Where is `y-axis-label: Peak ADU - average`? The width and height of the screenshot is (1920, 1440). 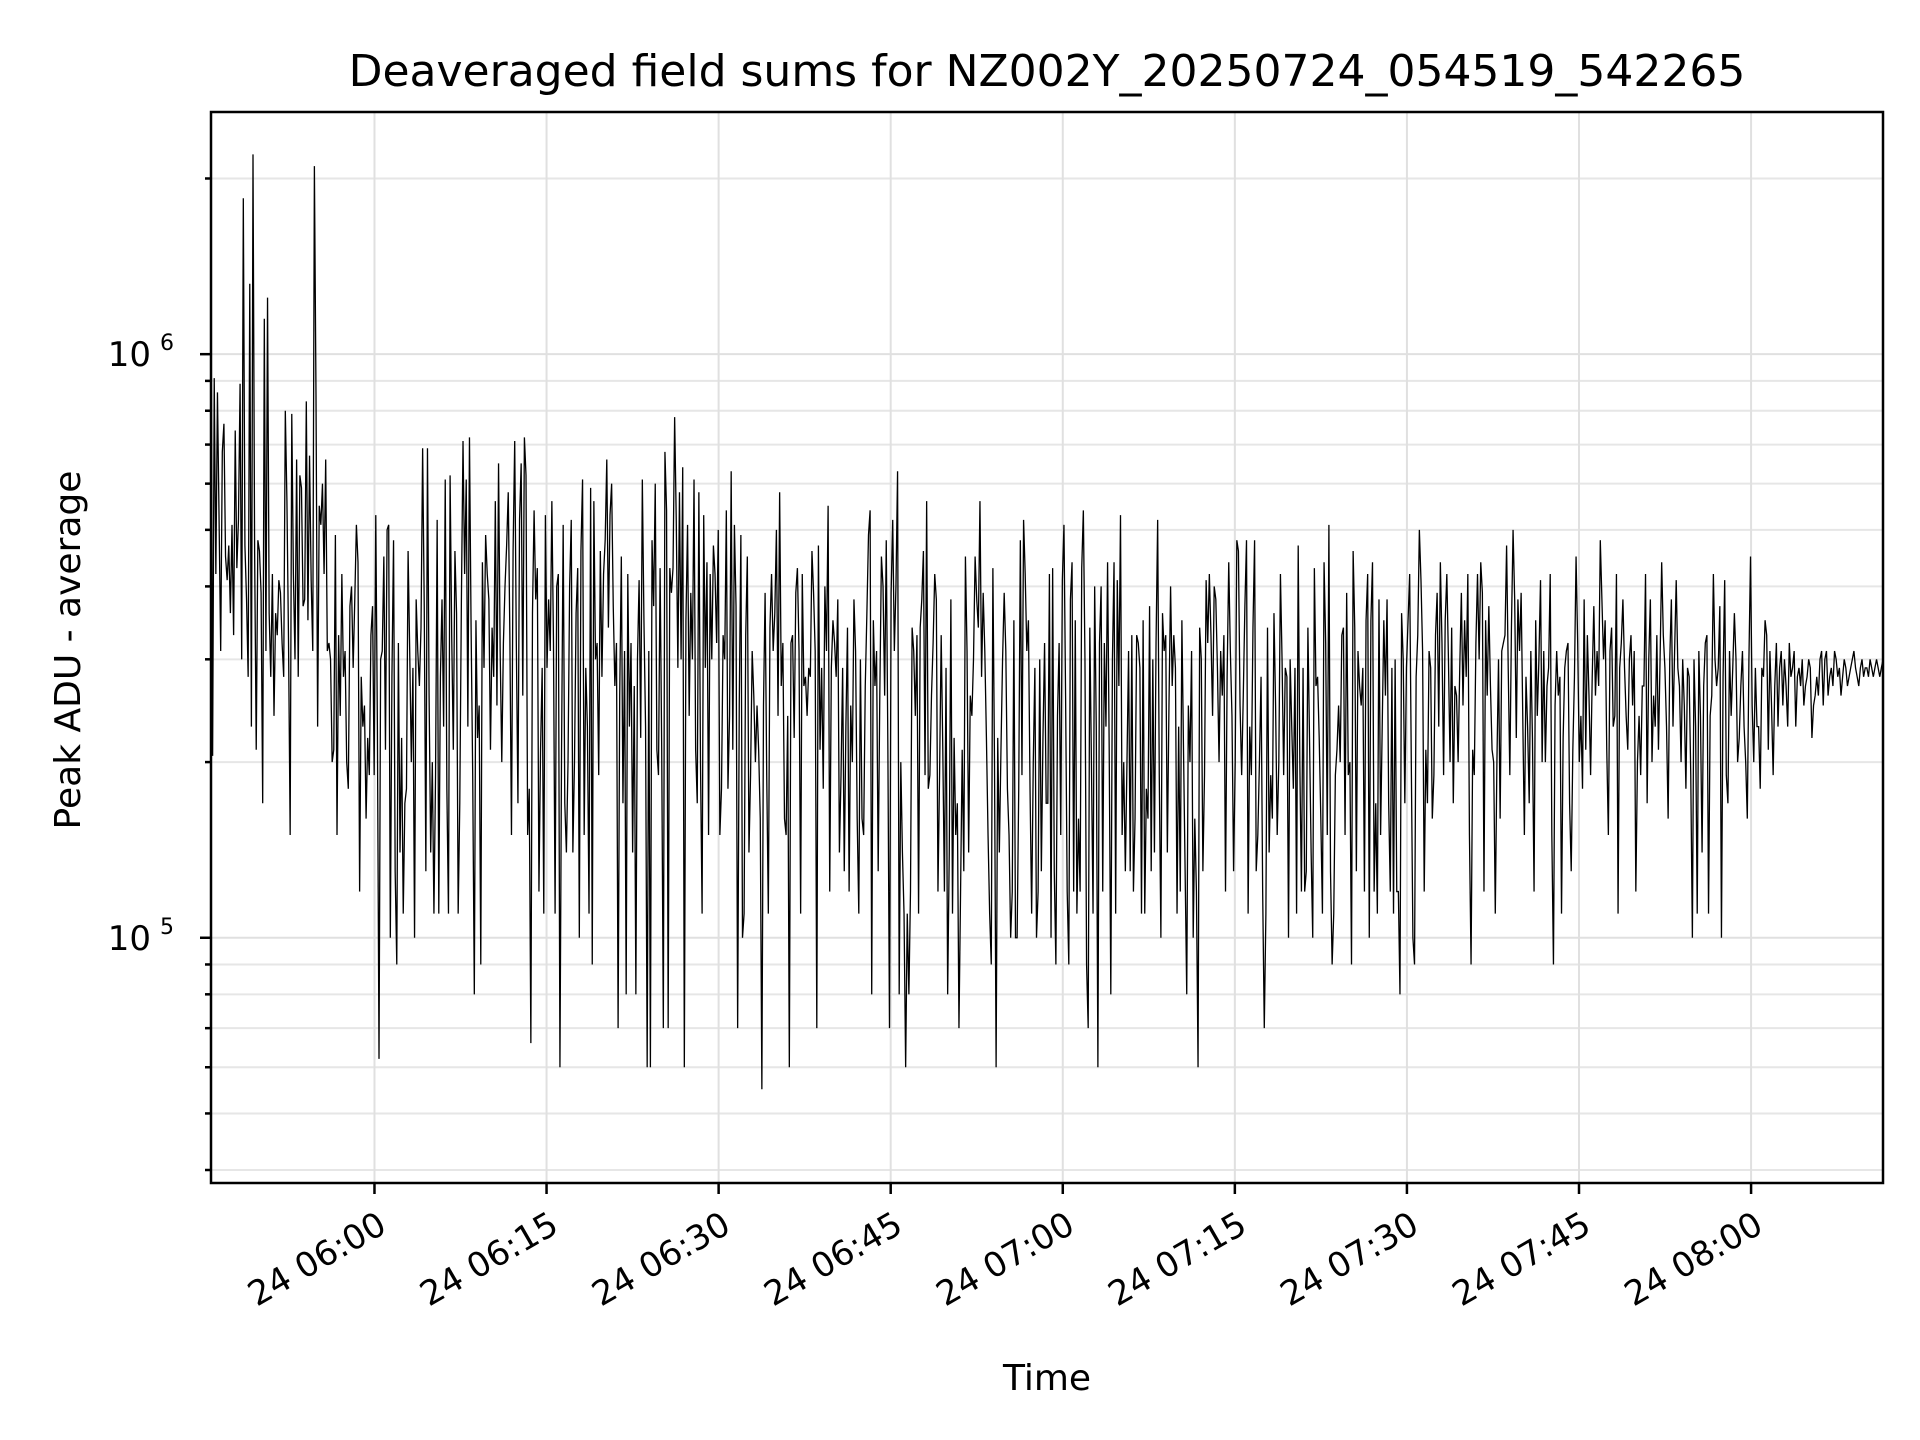
y-axis-label: Peak ADU - average is located at coordinates (68, 650).